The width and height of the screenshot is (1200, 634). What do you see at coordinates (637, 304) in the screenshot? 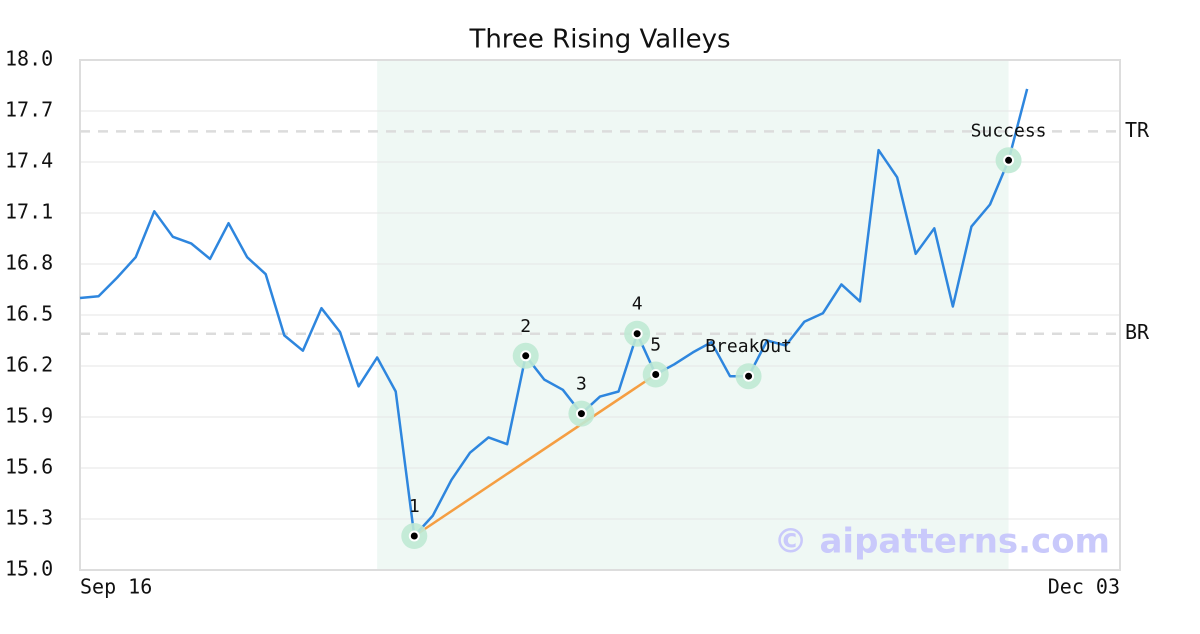
I see `annotation-label: 4` at bounding box center [637, 304].